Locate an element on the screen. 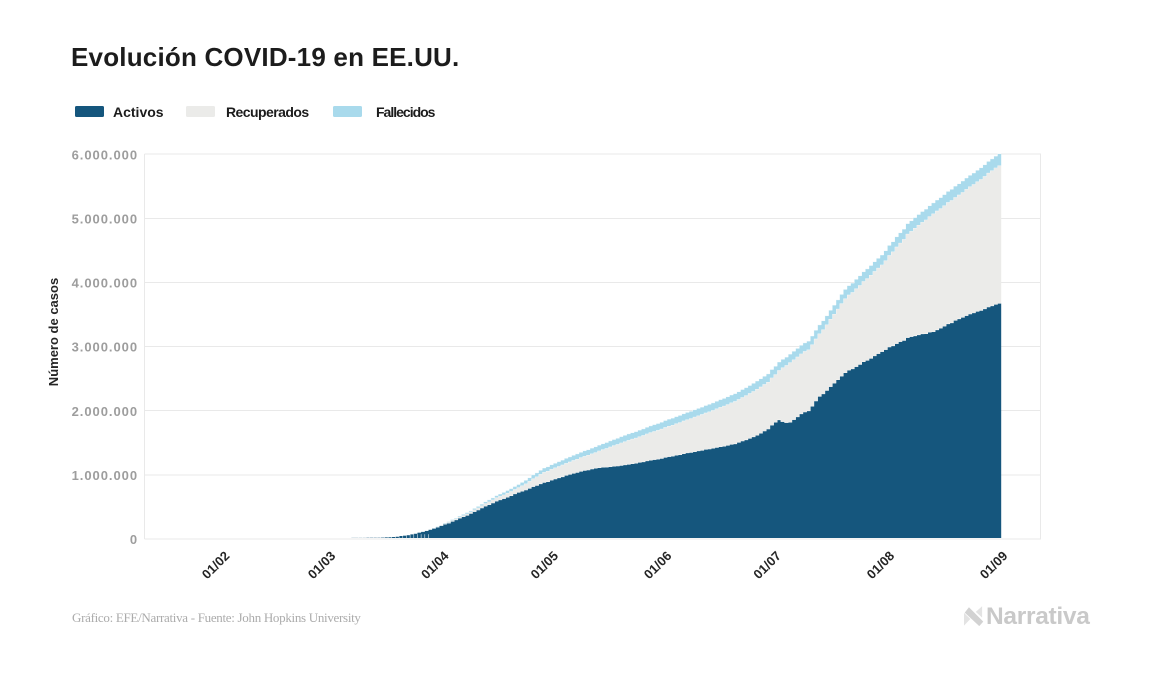 This screenshot has height=674, width=1157. svg-text: 0 is located at coordinates (134, 539).